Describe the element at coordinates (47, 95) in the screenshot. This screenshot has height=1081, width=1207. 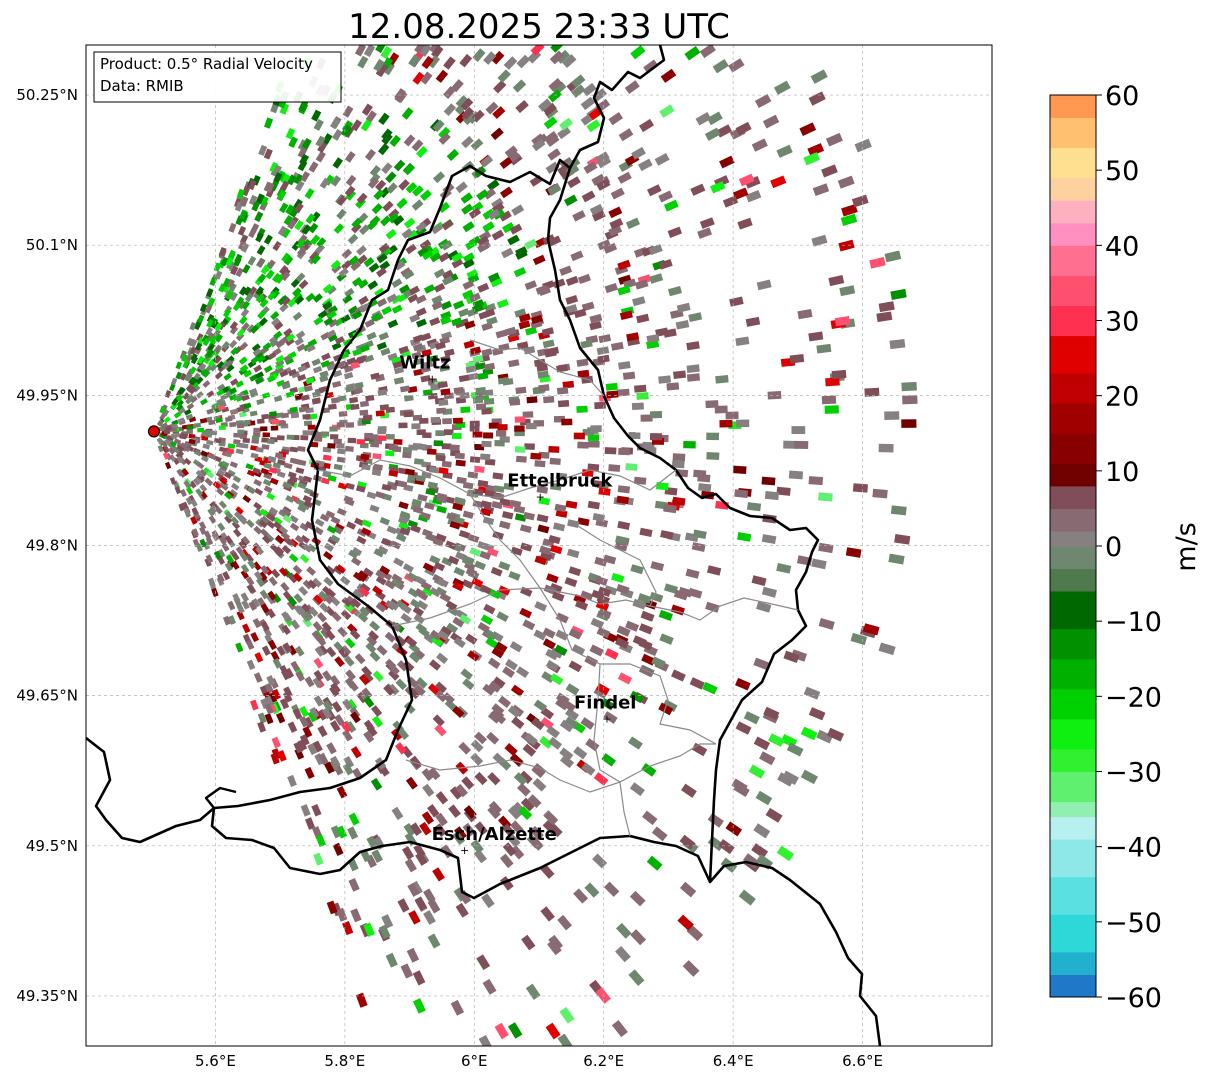
I see `y-tick-label: 50.25°N` at that location.